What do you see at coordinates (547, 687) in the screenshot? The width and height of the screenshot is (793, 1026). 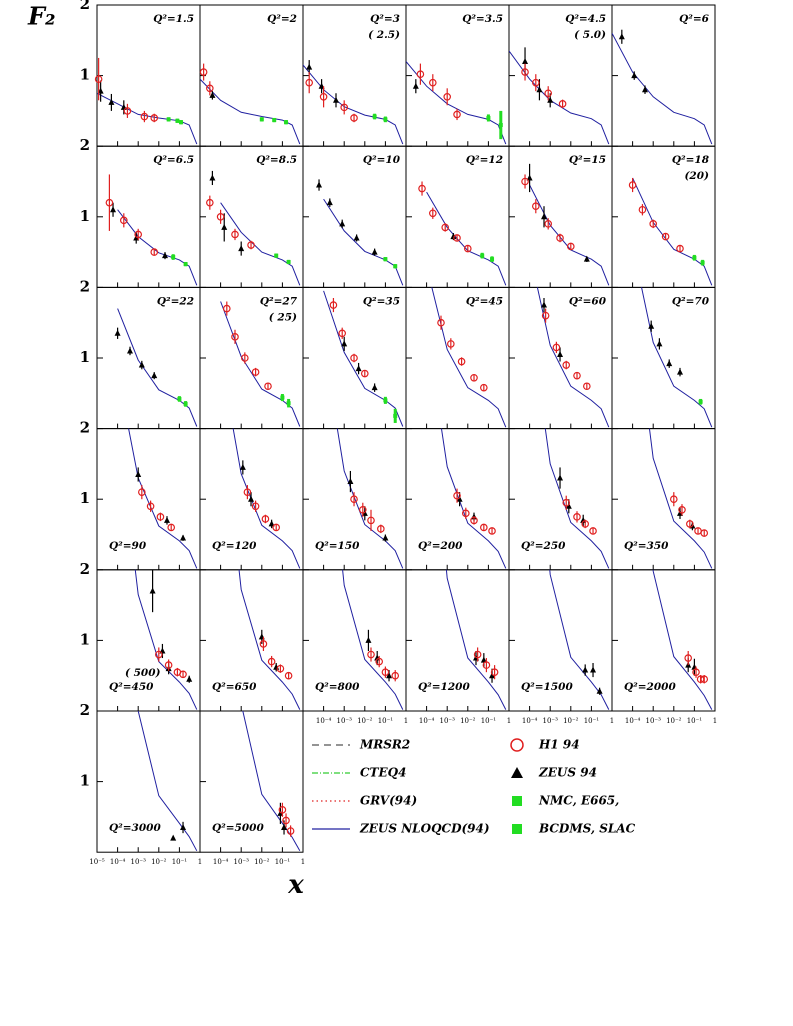 I see `q2-label: Q²=1500` at bounding box center [547, 687].